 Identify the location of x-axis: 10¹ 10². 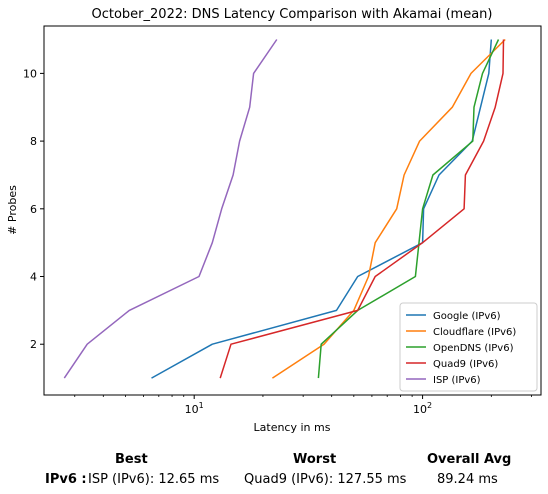
(303, 405).